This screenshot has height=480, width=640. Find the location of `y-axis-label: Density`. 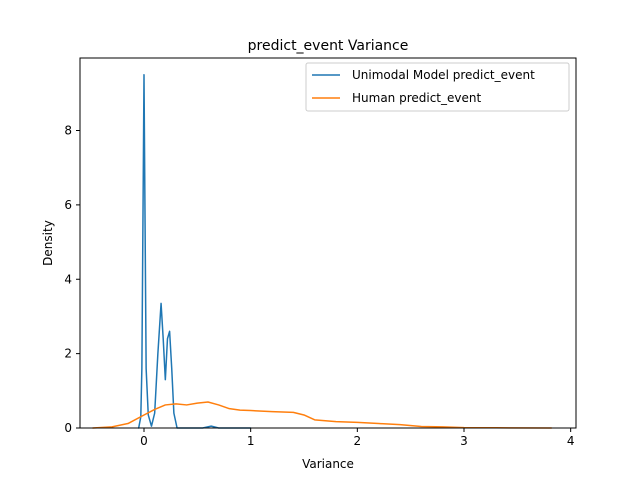

y-axis-label: Density is located at coordinates (48, 243).